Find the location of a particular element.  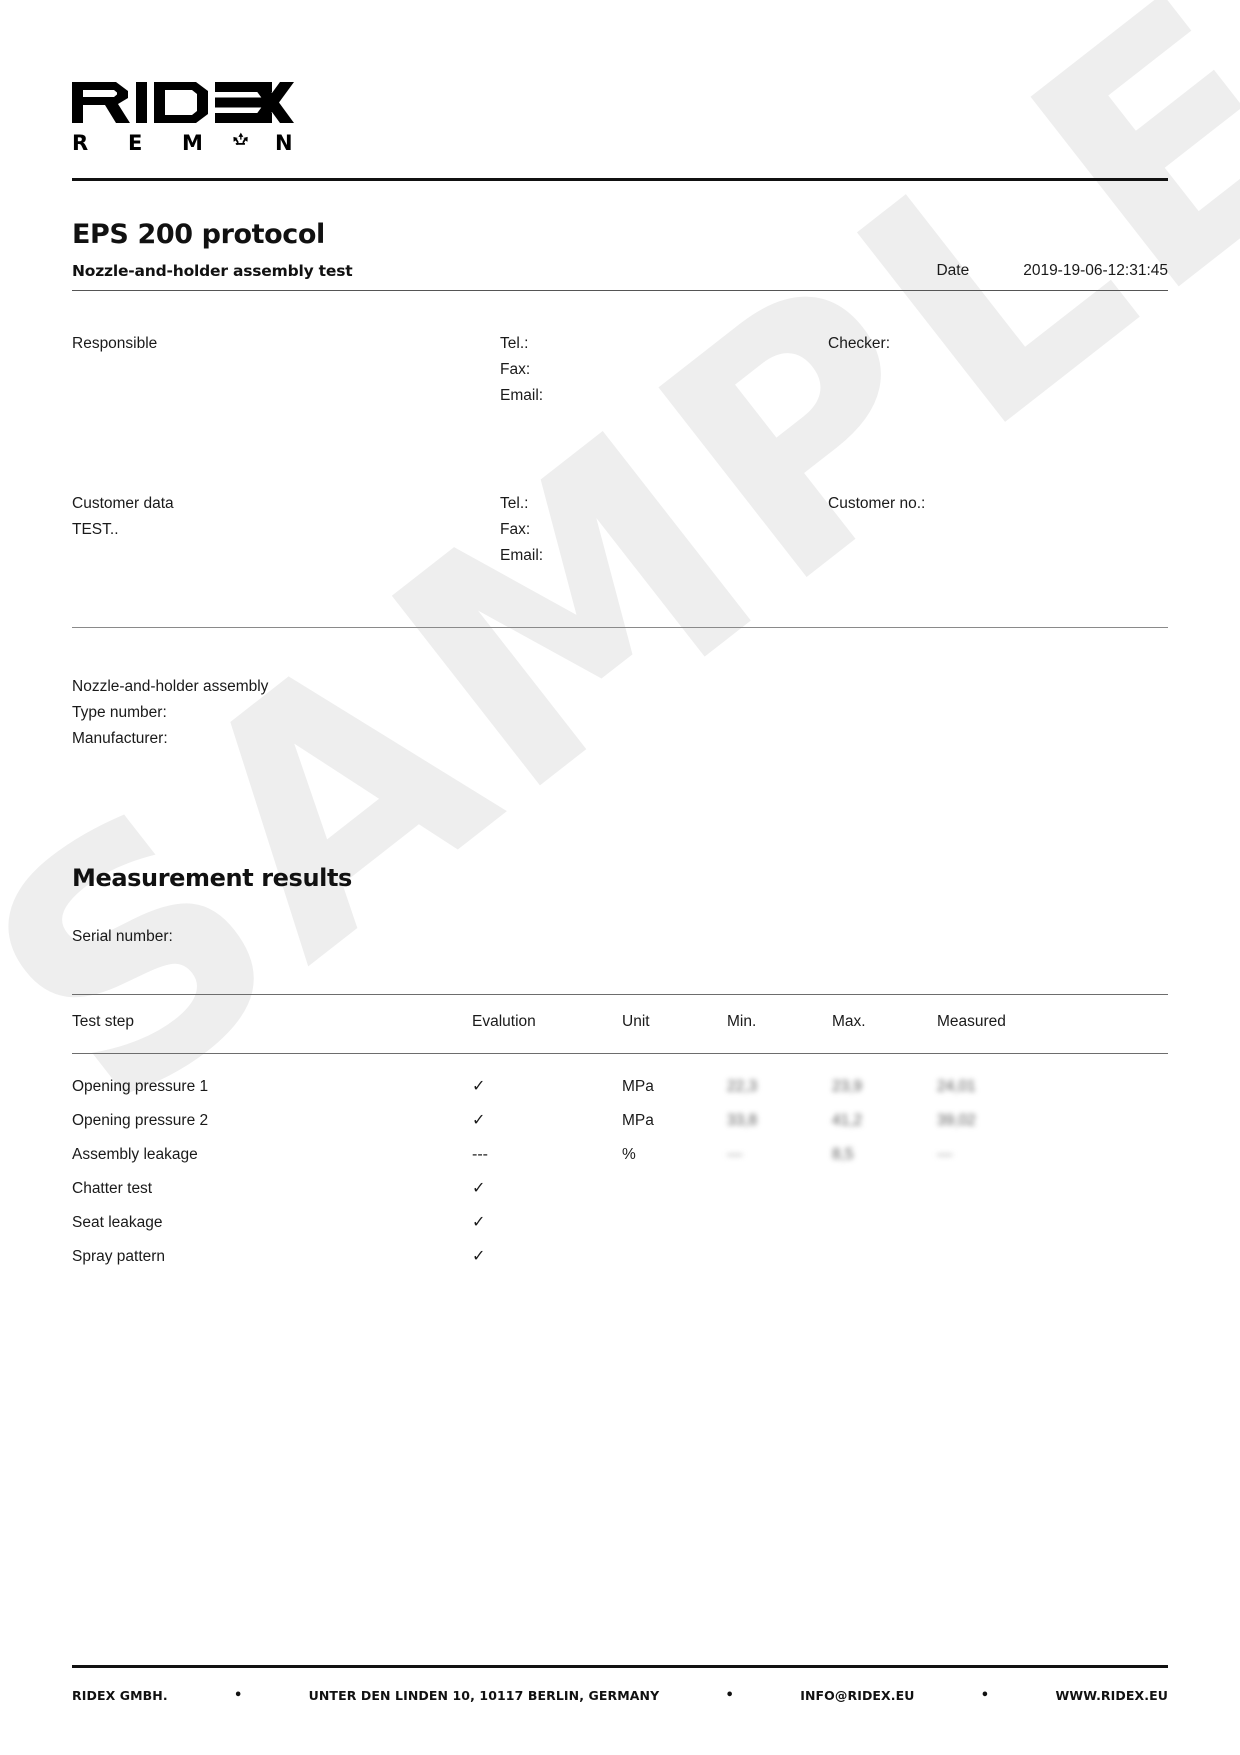

customer-tel-label: Tel.: is located at coordinates (514, 503).